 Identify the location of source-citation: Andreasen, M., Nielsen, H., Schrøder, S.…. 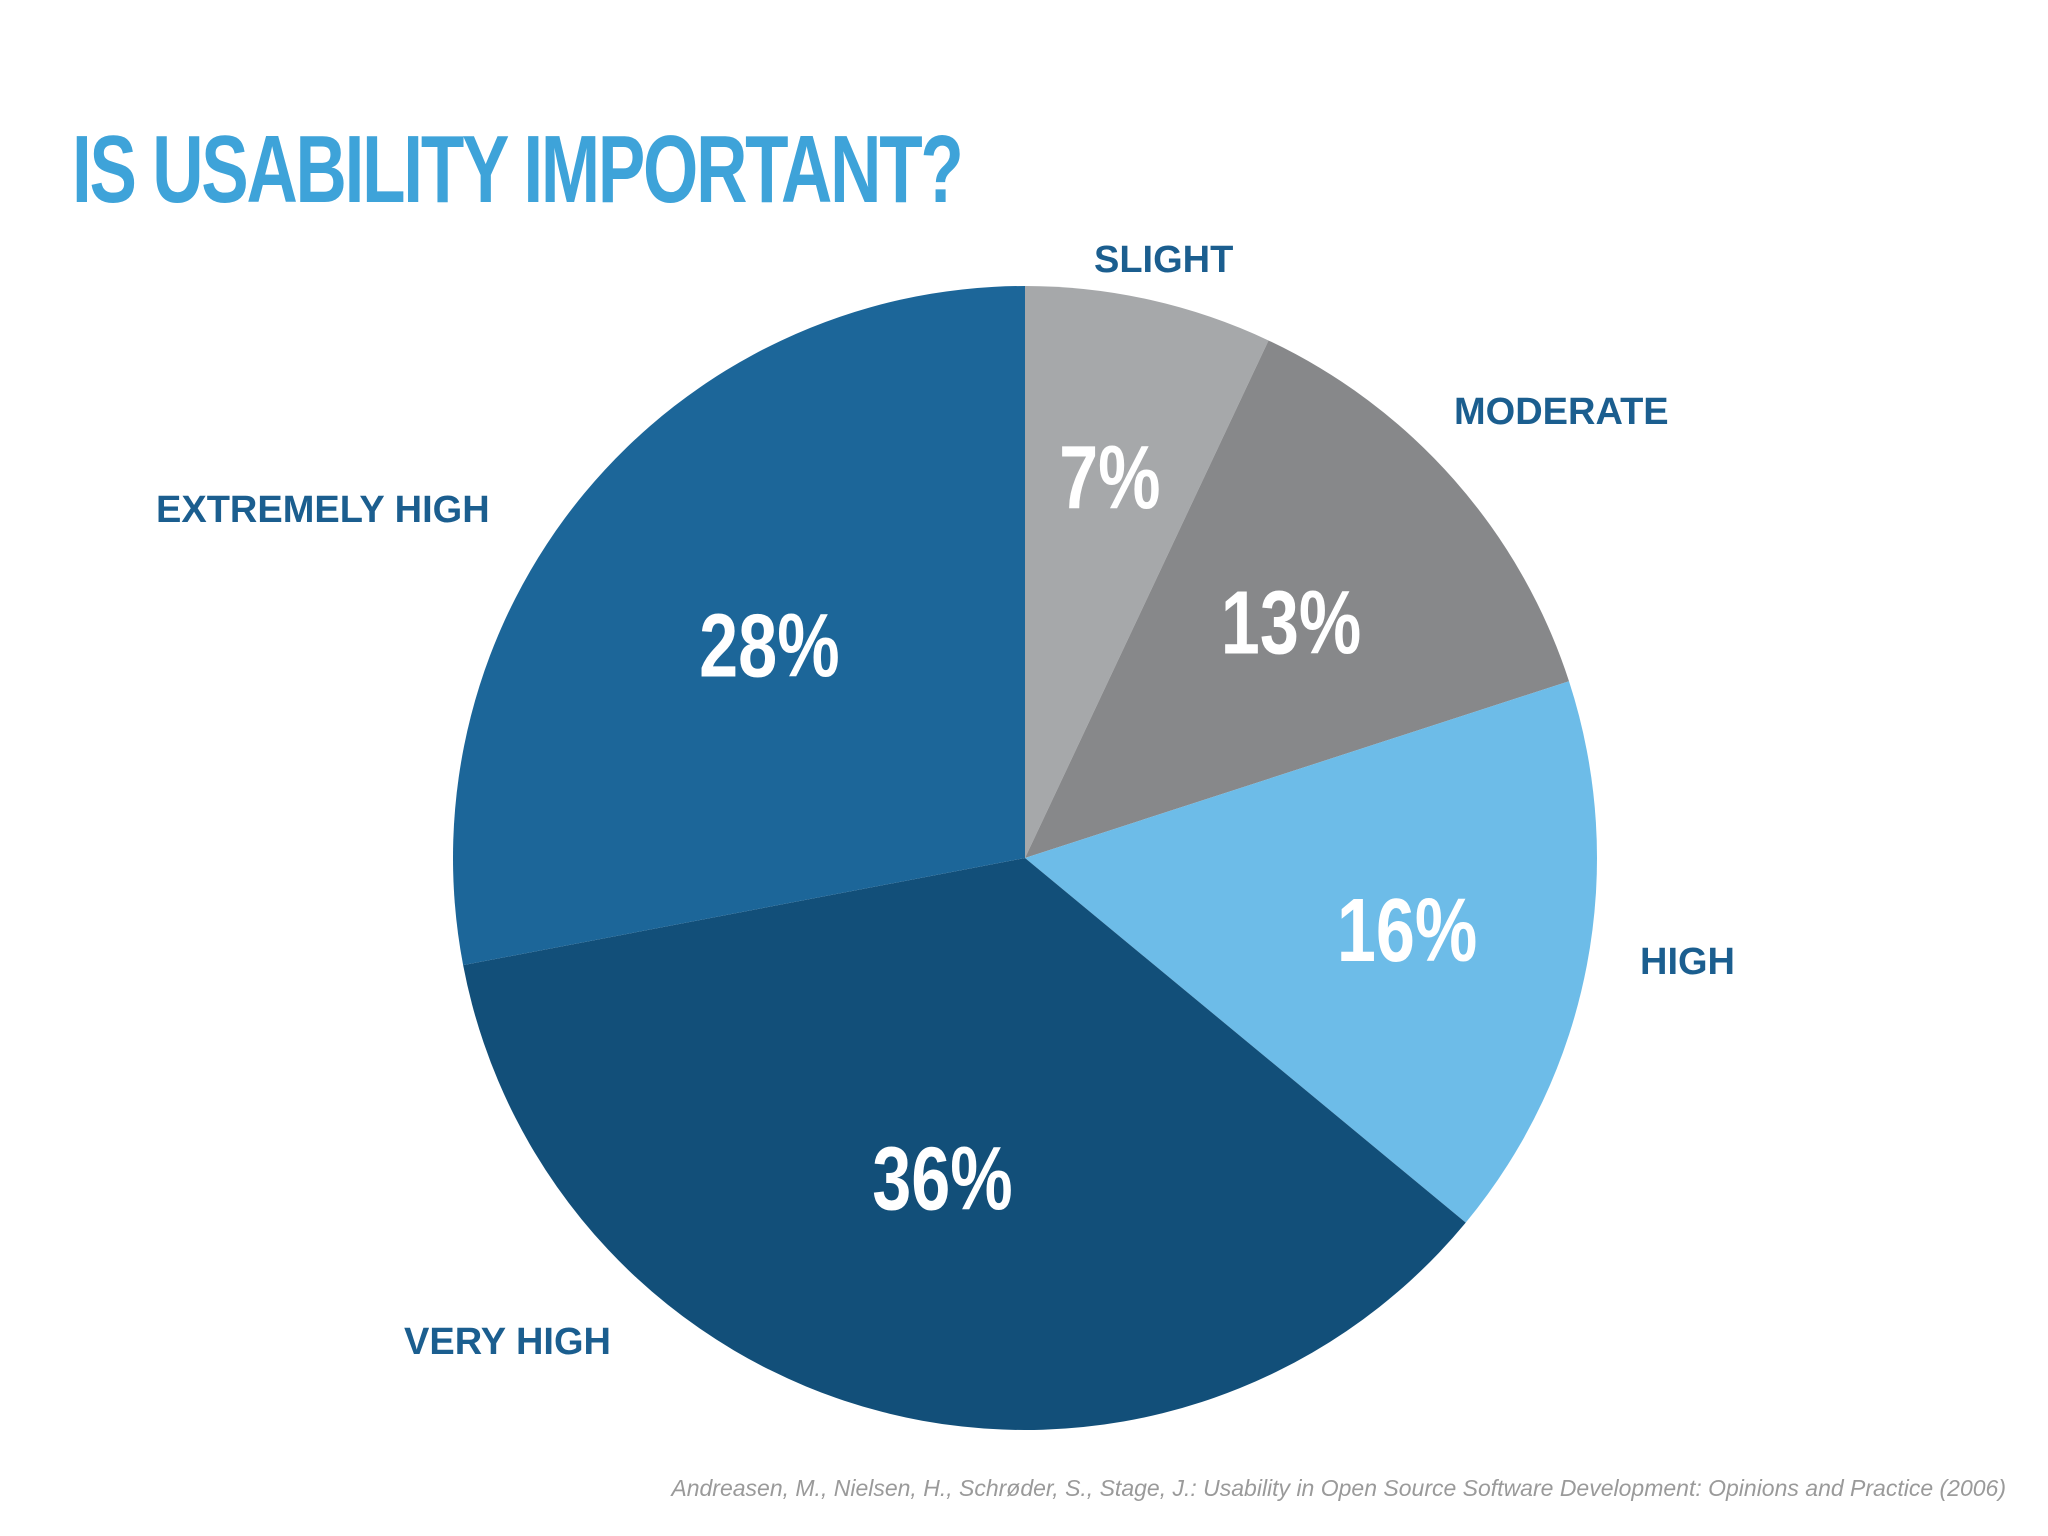
(1338, 1488).